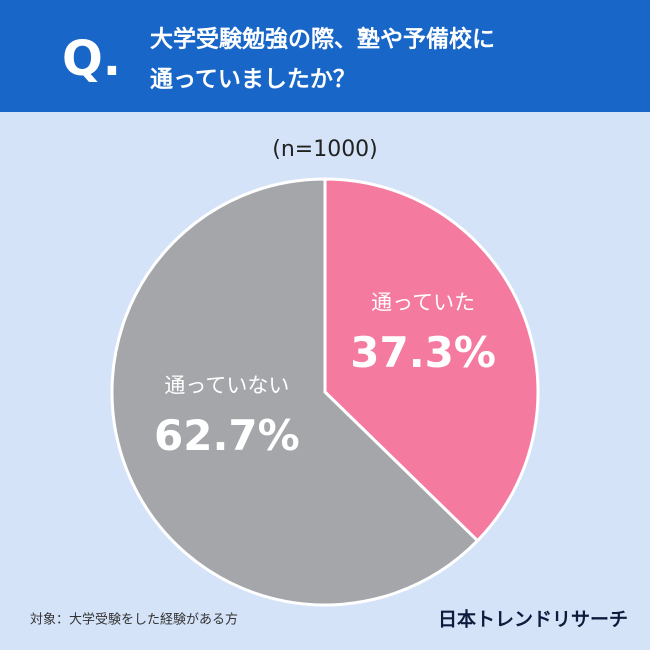 The width and height of the screenshot is (650, 654). Describe the element at coordinates (325, 149) in the screenshot. I see `subtitle: (n=1000)` at that location.